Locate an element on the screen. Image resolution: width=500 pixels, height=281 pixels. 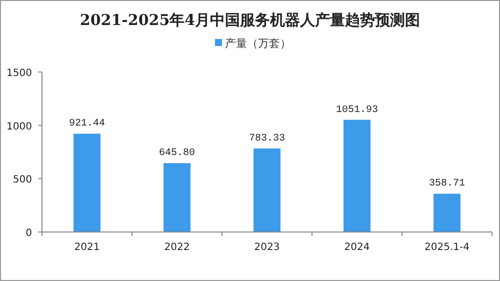
data-label: 358.71 is located at coordinates (447, 184).